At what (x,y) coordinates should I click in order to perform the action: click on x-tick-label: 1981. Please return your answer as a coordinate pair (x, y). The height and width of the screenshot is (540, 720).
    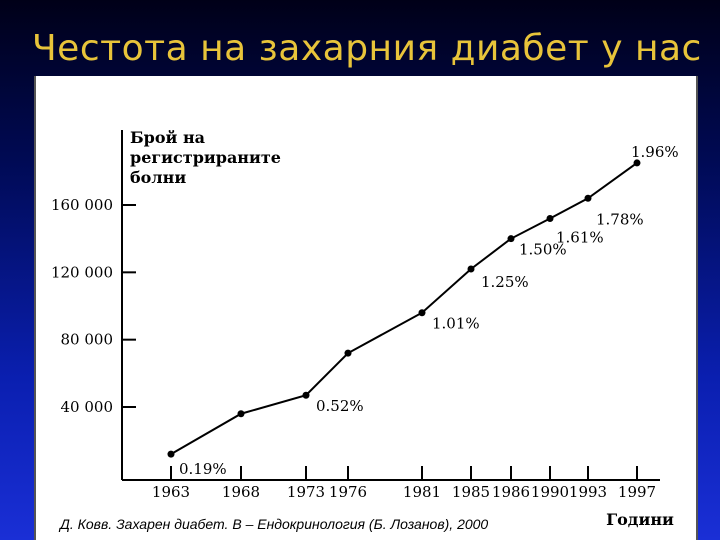
    Looking at the image, I should click on (422, 492).